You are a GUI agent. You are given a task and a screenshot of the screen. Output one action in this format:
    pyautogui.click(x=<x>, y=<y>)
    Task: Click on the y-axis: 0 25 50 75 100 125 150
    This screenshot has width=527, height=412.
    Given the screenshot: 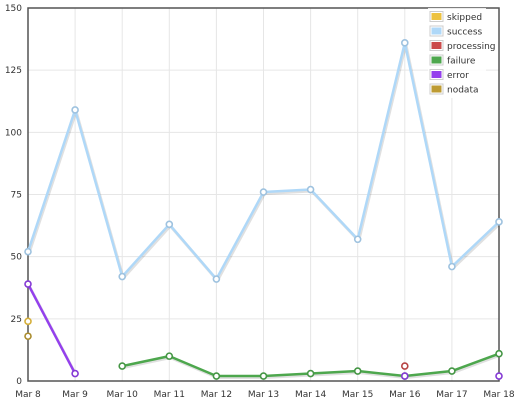 What is the action you would take?
    pyautogui.click(x=13, y=195)
    